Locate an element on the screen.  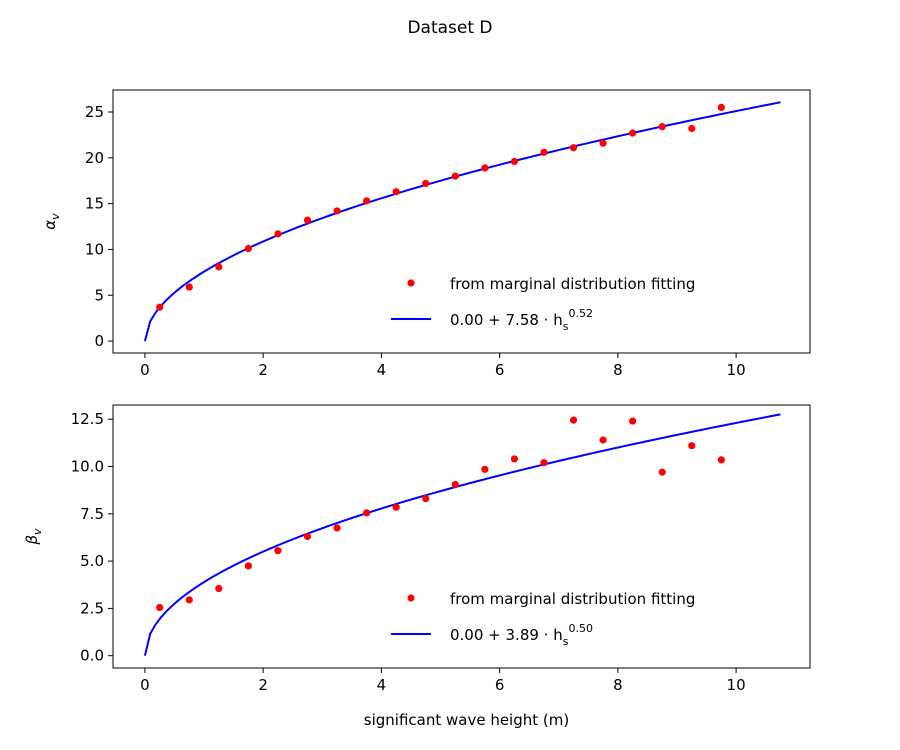
y-tick-label: 12.5 is located at coordinates (87, 419).